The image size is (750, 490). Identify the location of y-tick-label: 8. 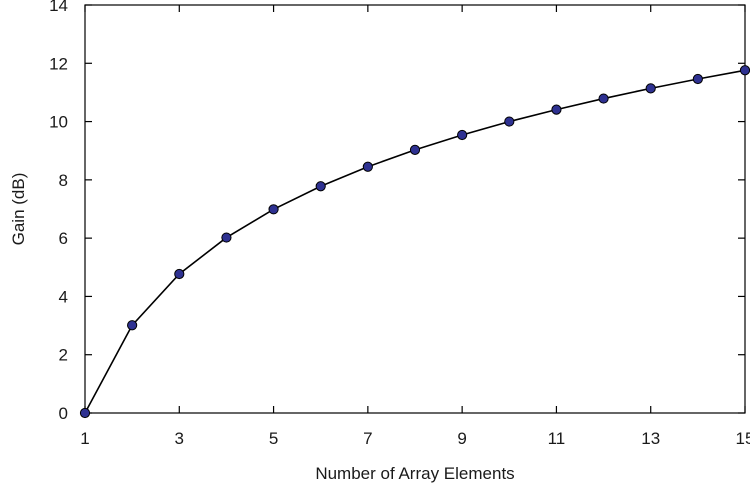
(63, 180).